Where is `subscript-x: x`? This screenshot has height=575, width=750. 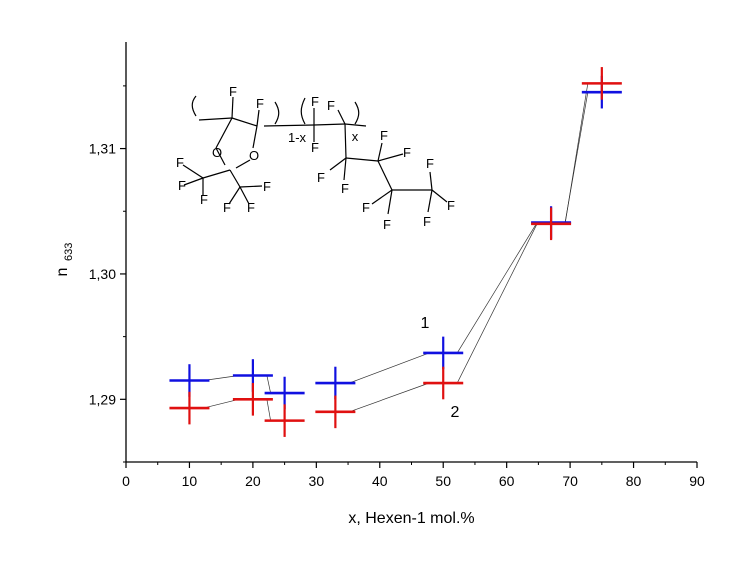
subscript-x: x is located at coordinates (355, 136).